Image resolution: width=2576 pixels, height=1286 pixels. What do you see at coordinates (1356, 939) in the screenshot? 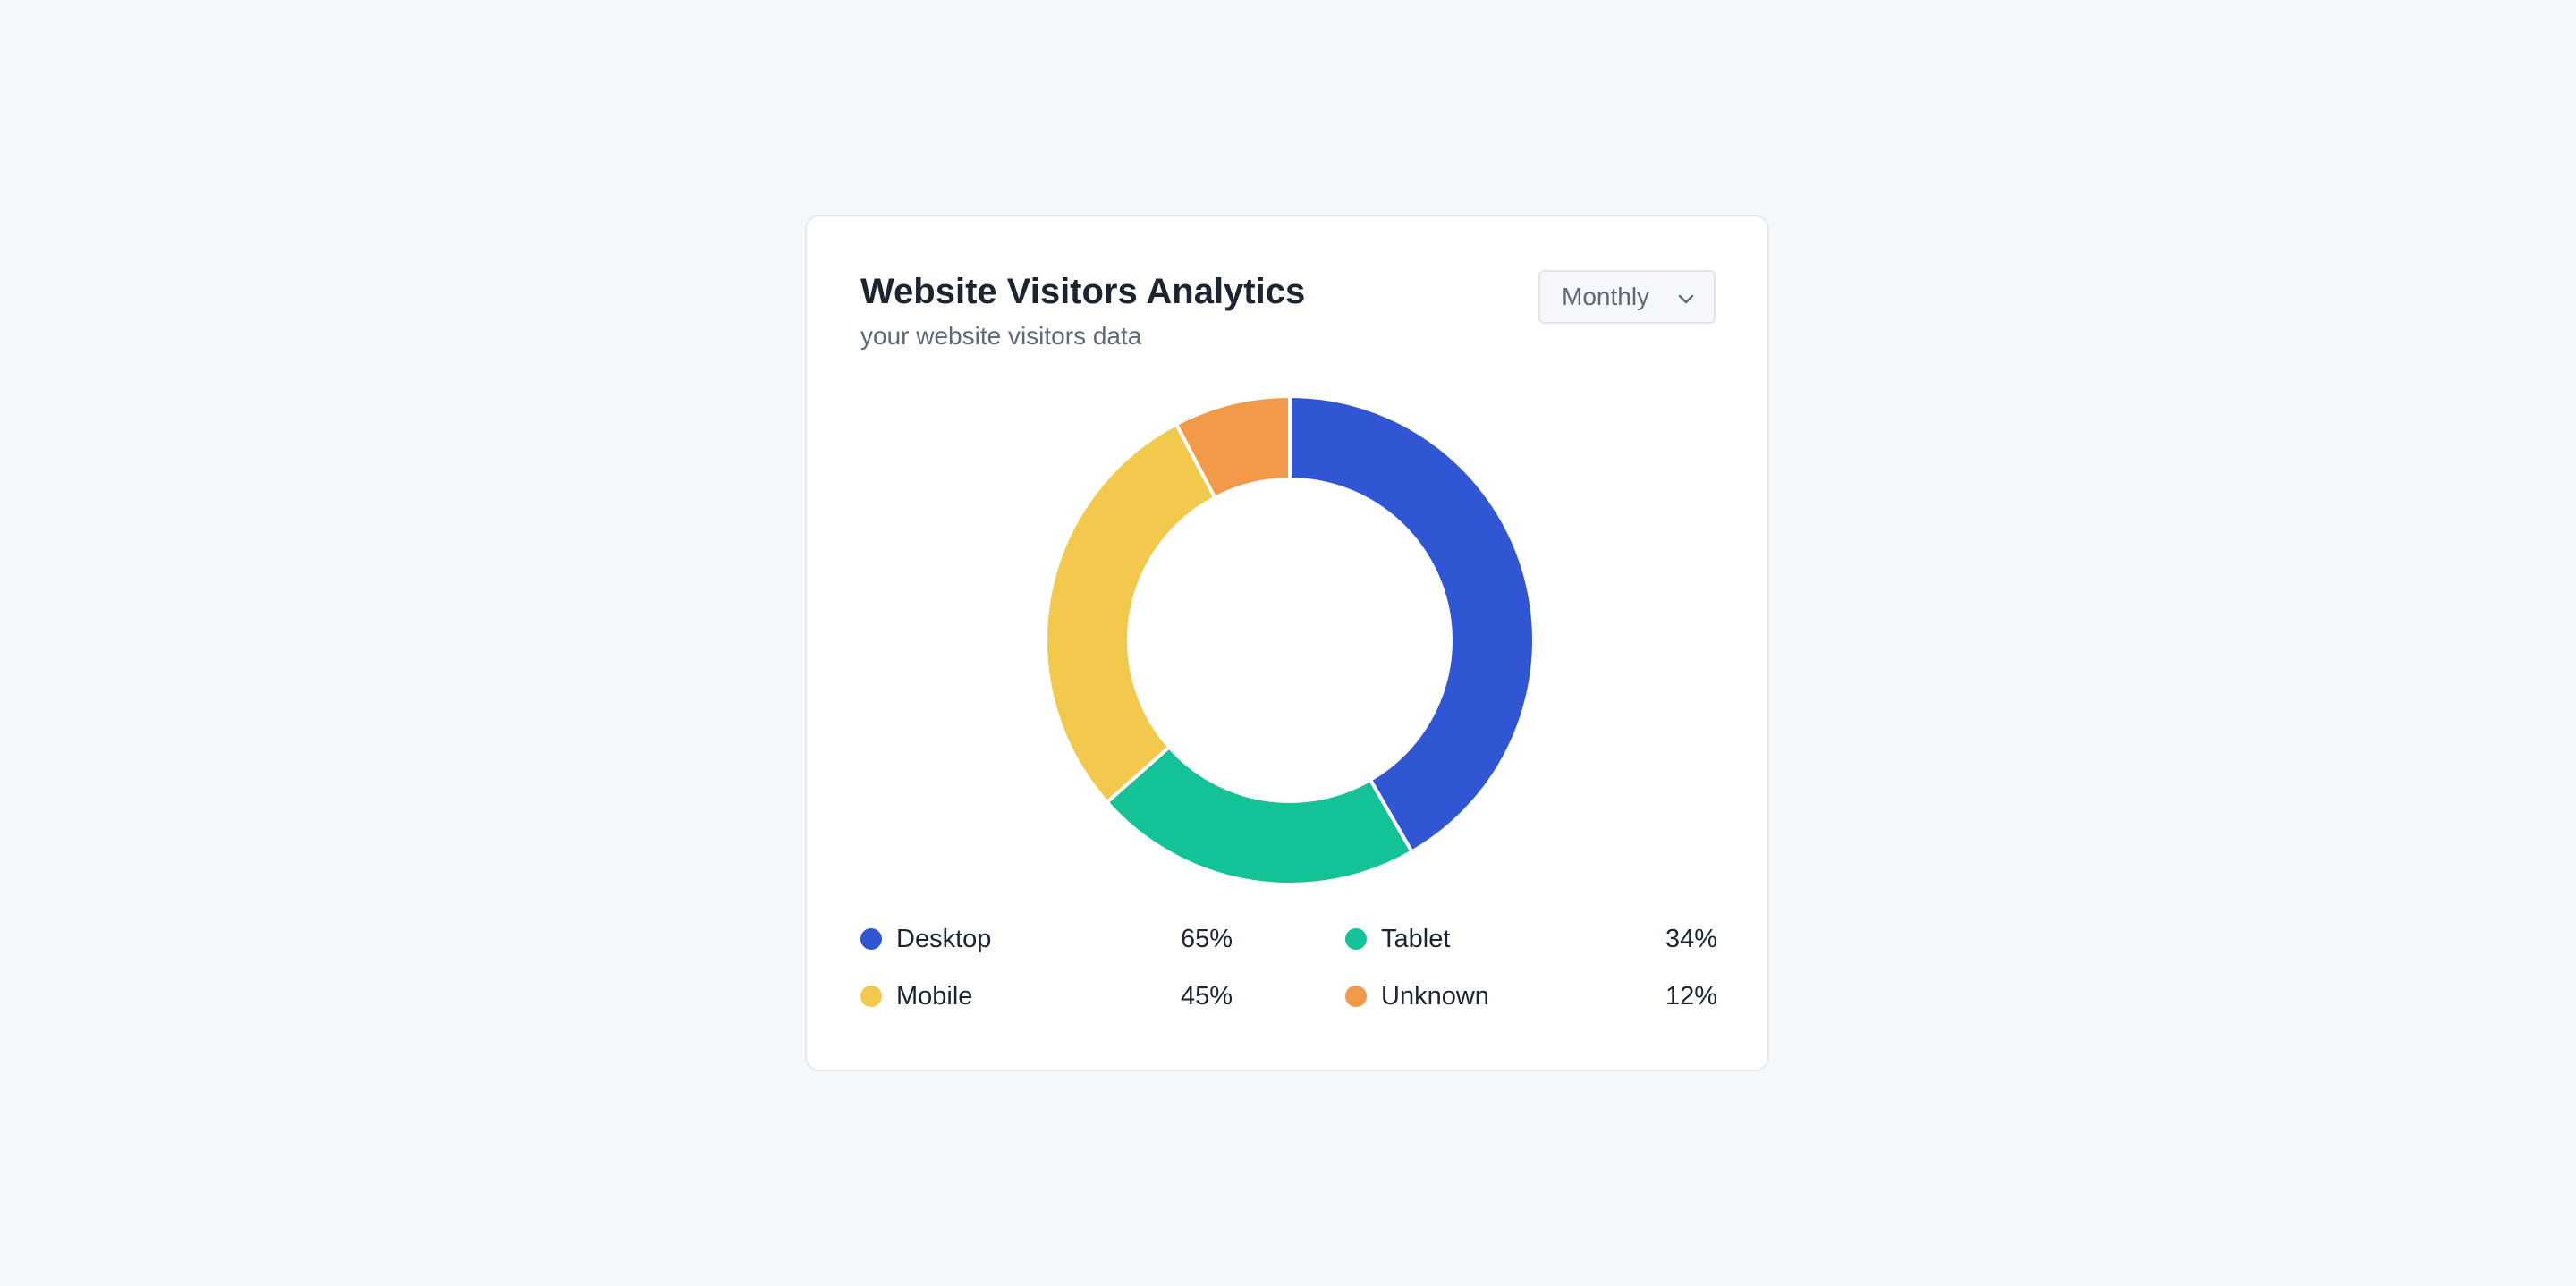
I see `legend-dot-tablet` at bounding box center [1356, 939].